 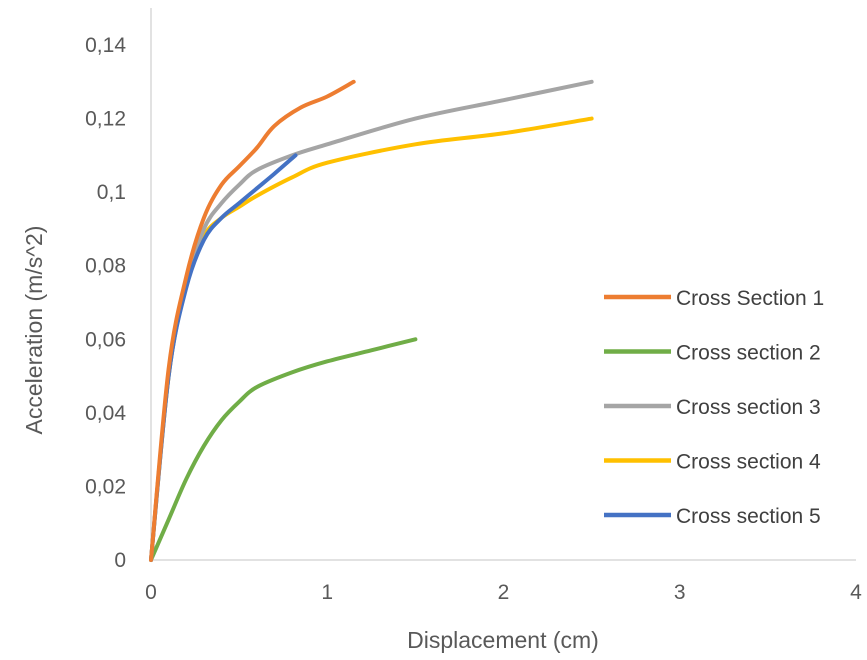 What do you see at coordinates (503, 640) in the screenshot?
I see `x-axis-title: Displacement (cm)` at bounding box center [503, 640].